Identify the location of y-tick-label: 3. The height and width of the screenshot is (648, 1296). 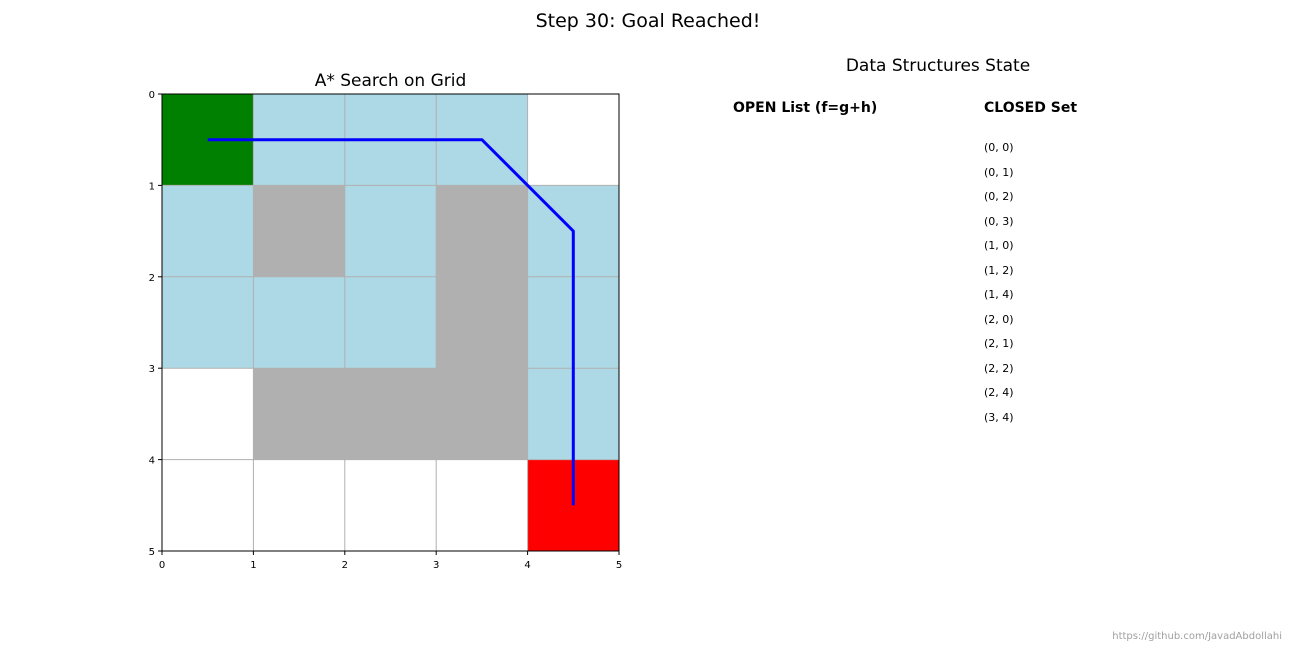
(152, 369).